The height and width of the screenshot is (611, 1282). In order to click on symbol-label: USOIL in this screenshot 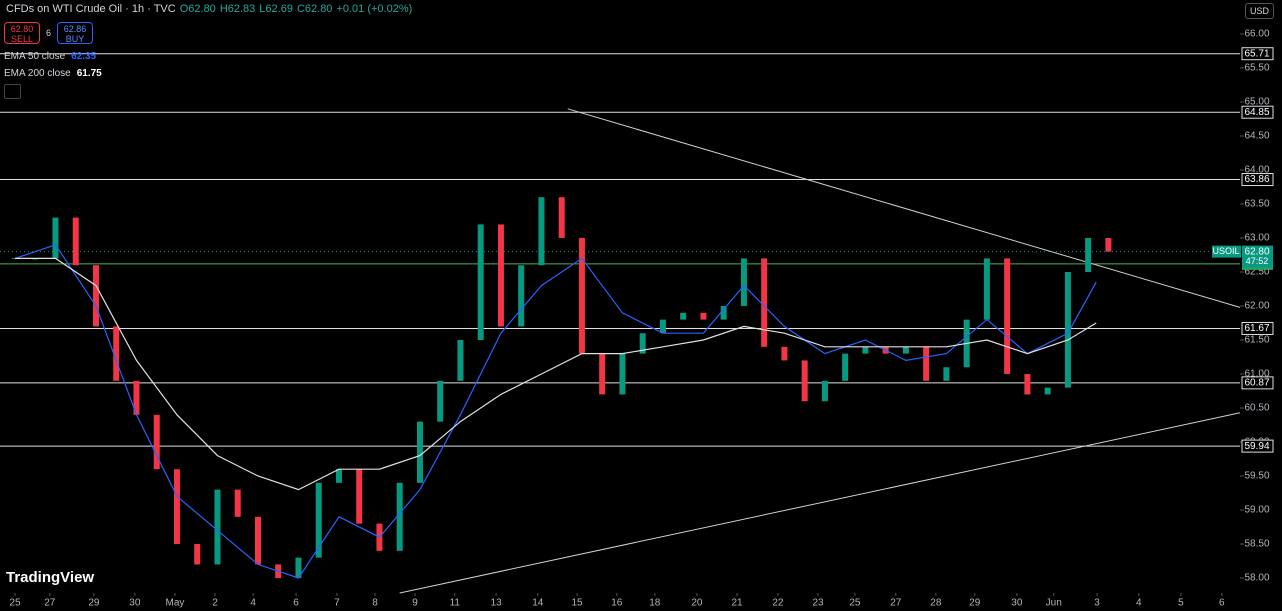, I will do `click(1225, 251)`.